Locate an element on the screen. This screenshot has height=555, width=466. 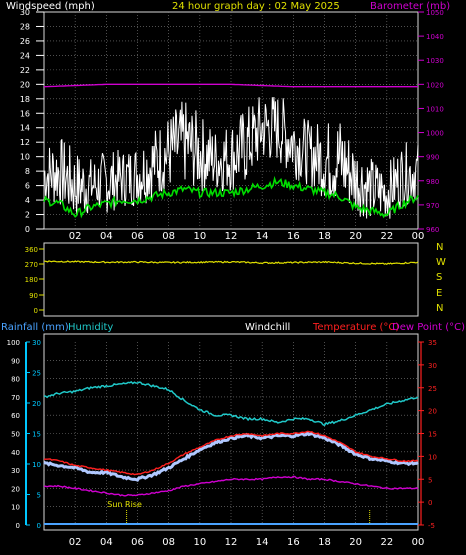
windspeed-tick-label: 26 is located at coordinates (25, 41).